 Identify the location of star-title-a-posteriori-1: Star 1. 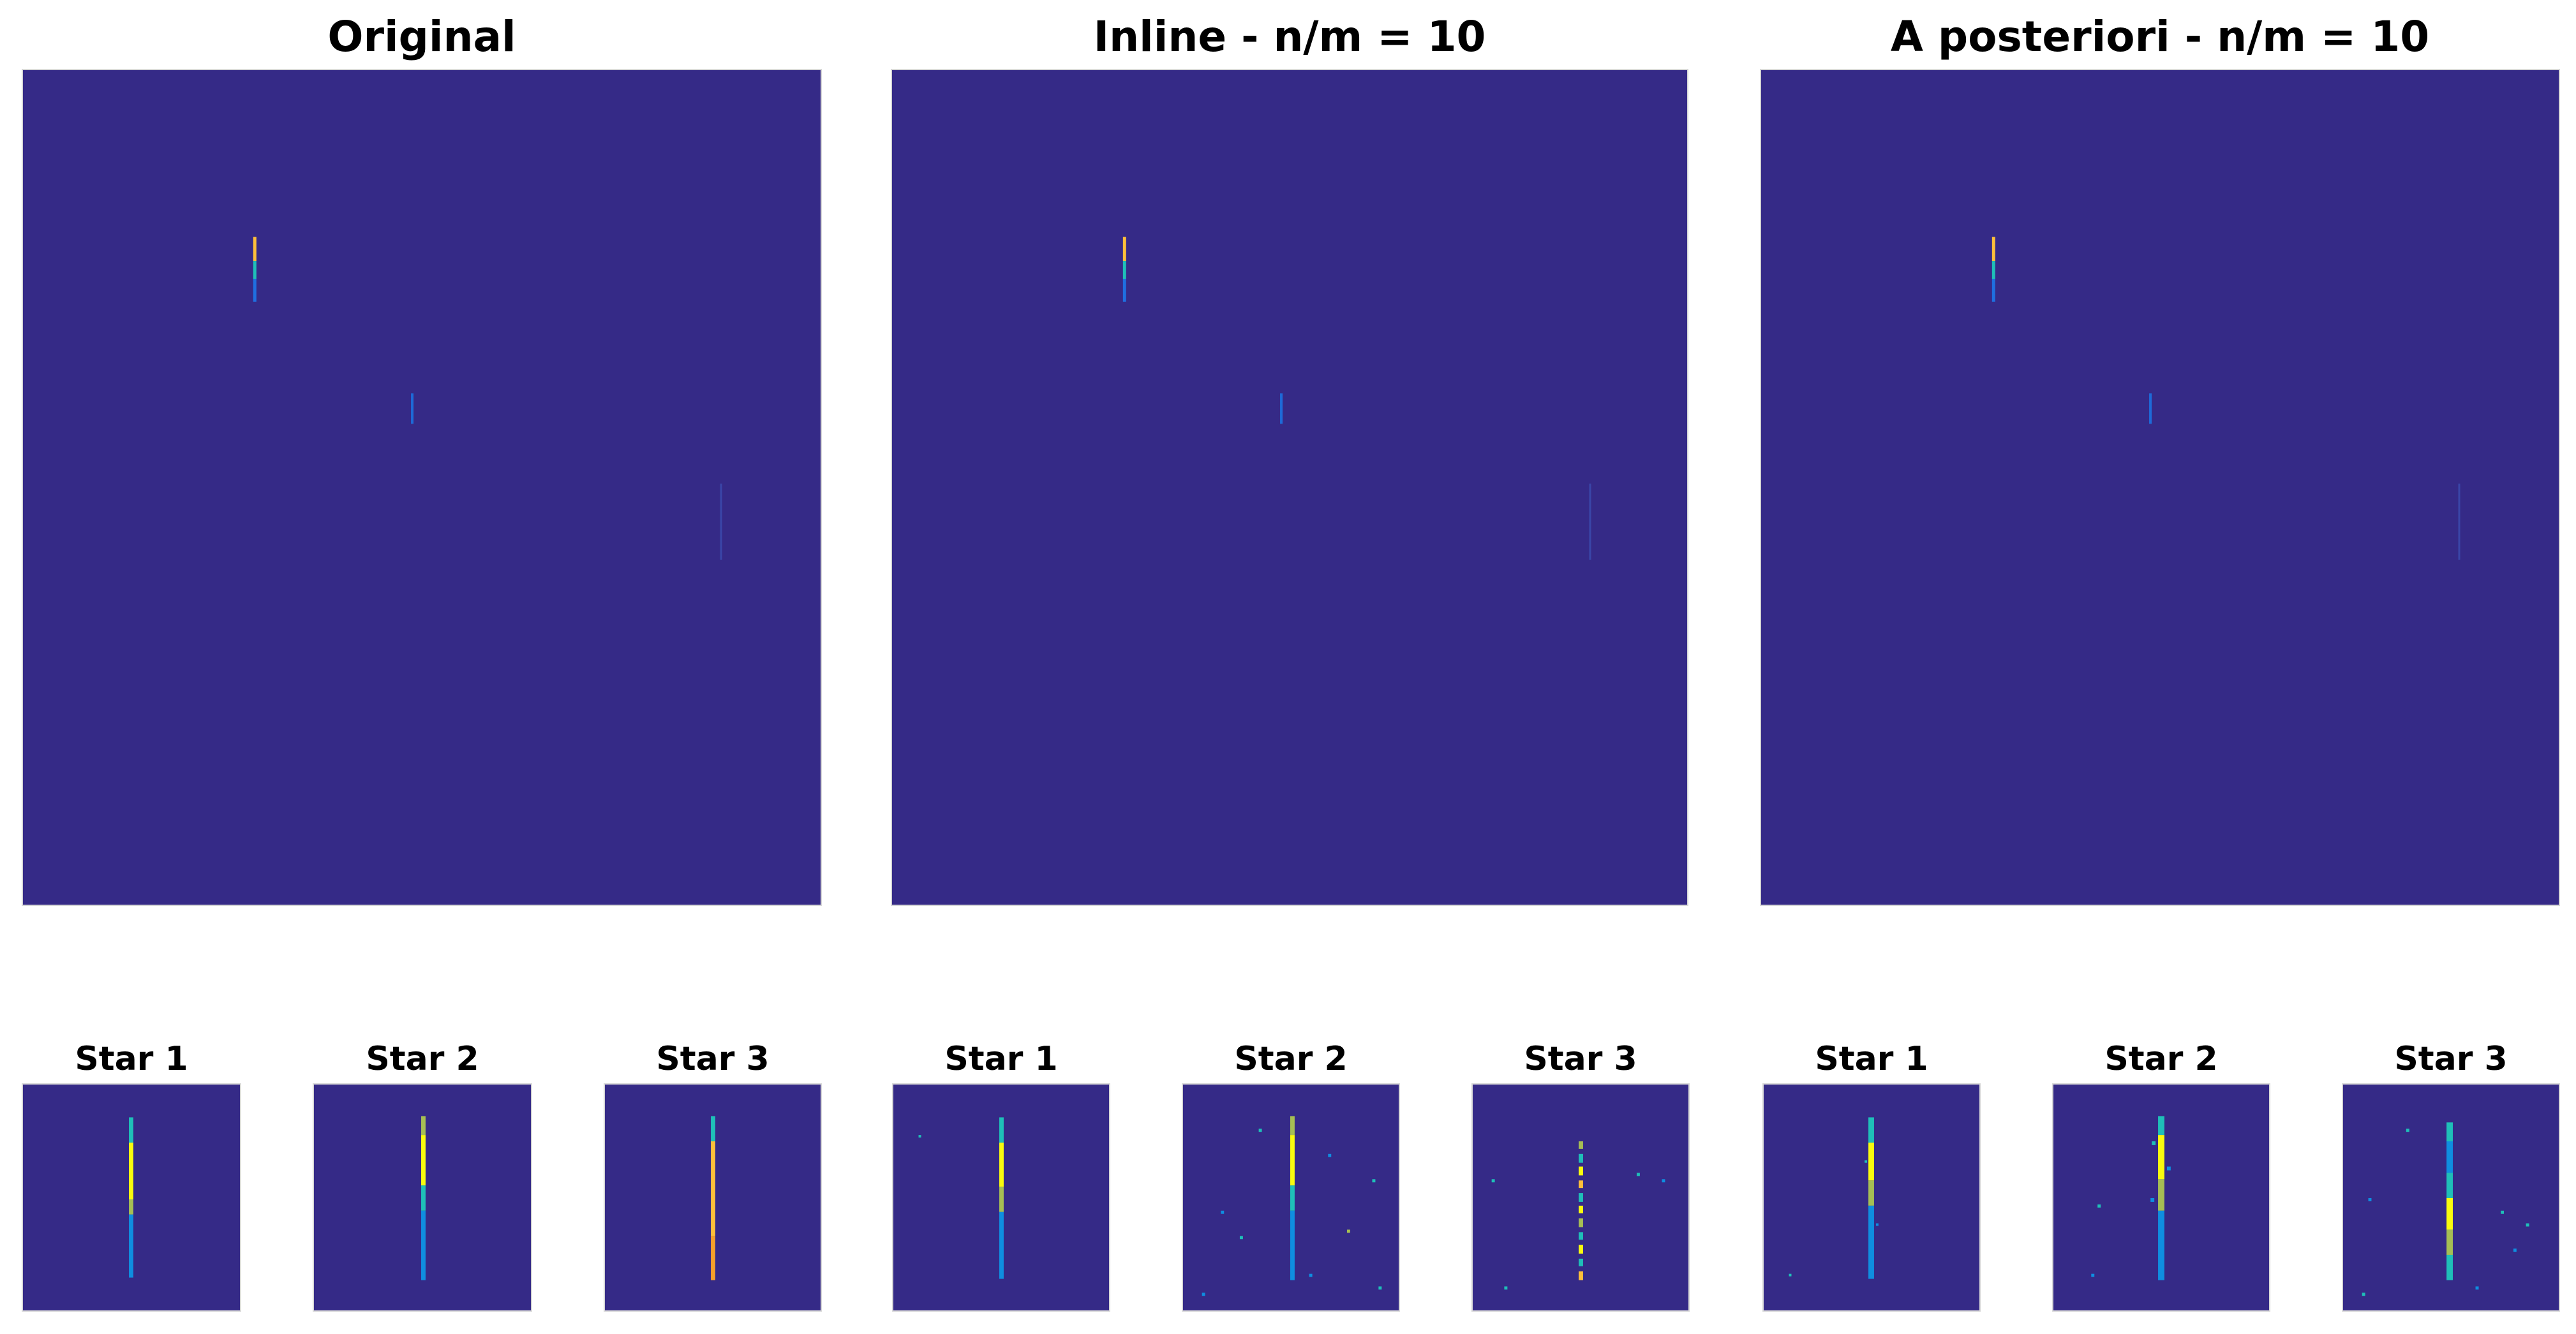
(1871, 1059).